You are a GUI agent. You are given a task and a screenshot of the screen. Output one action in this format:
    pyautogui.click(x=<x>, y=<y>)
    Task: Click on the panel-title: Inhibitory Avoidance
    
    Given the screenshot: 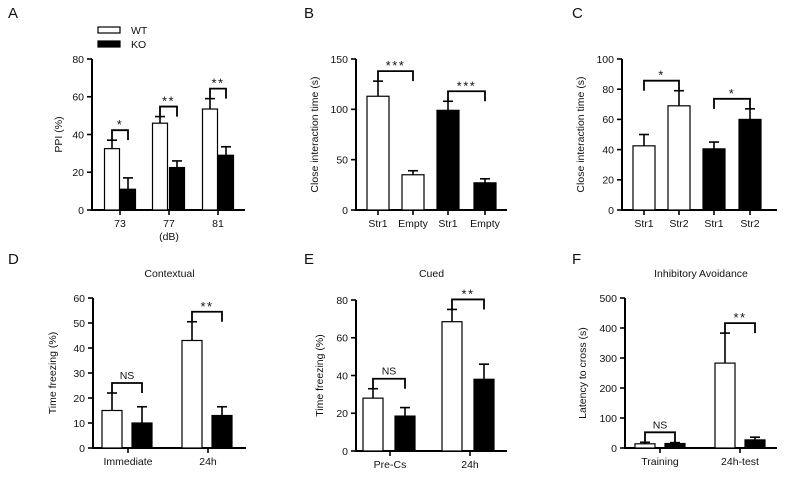 What is the action you would take?
    pyautogui.click(x=701, y=274)
    